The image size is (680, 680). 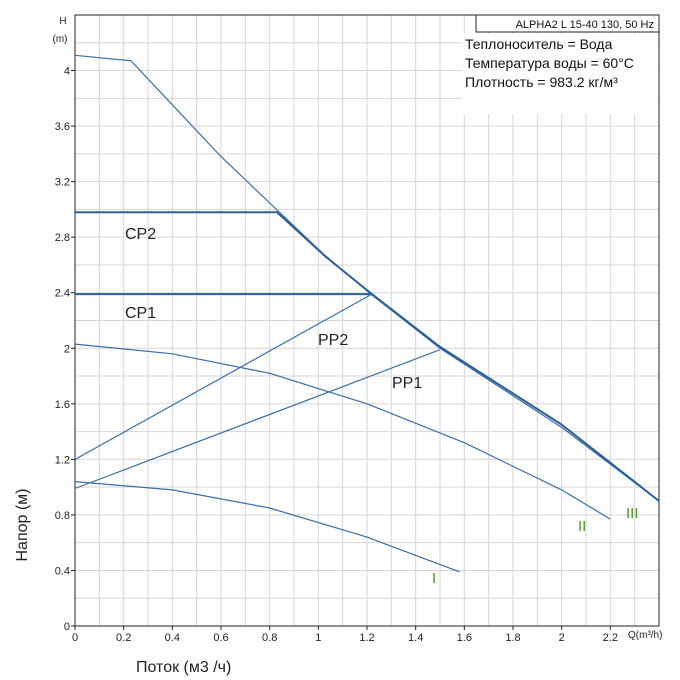 I want to click on x-unit-label: Q(m³/h), so click(x=645, y=635).